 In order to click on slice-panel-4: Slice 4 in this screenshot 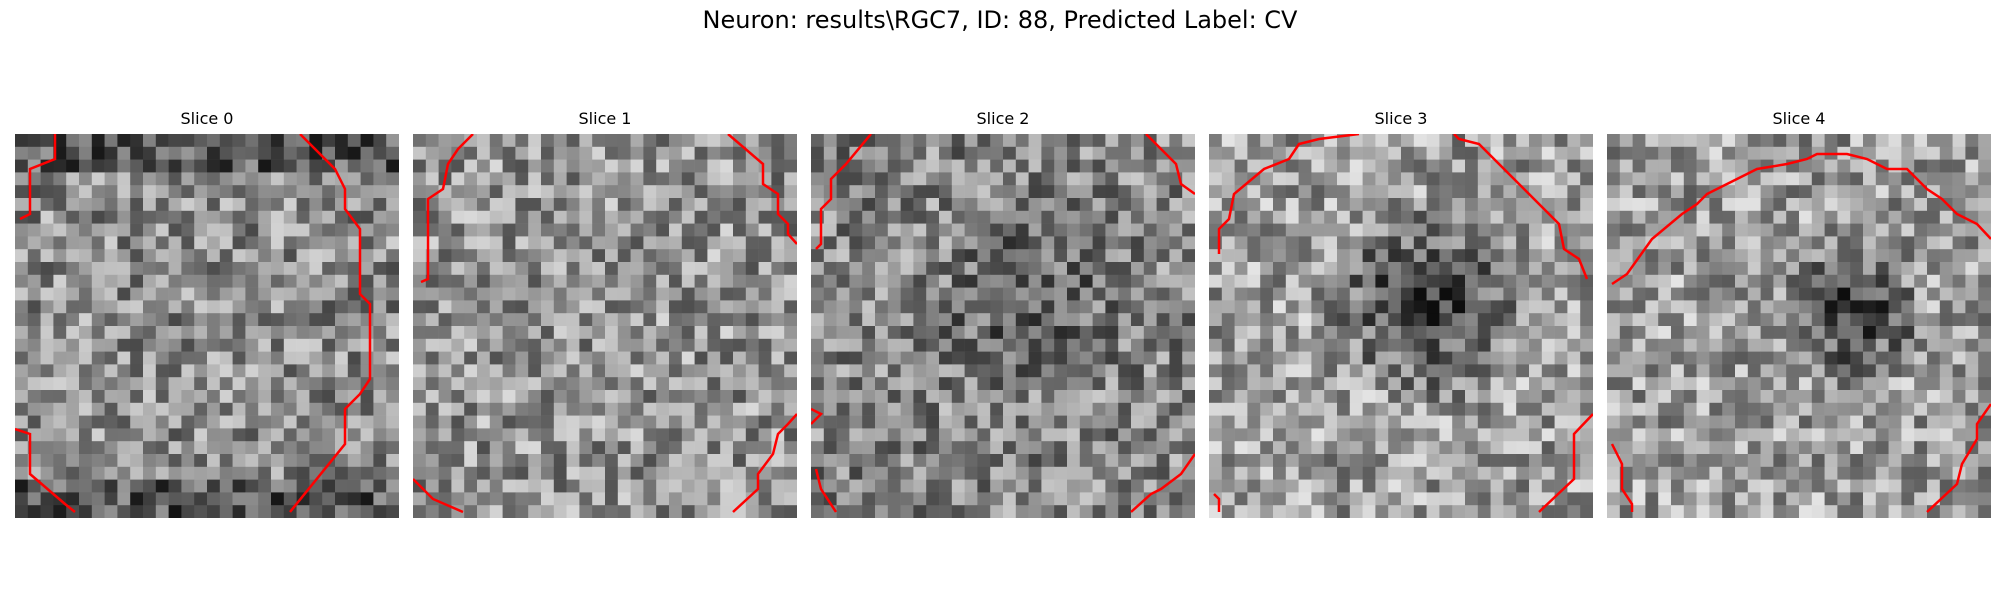, I will do `click(1799, 313)`.